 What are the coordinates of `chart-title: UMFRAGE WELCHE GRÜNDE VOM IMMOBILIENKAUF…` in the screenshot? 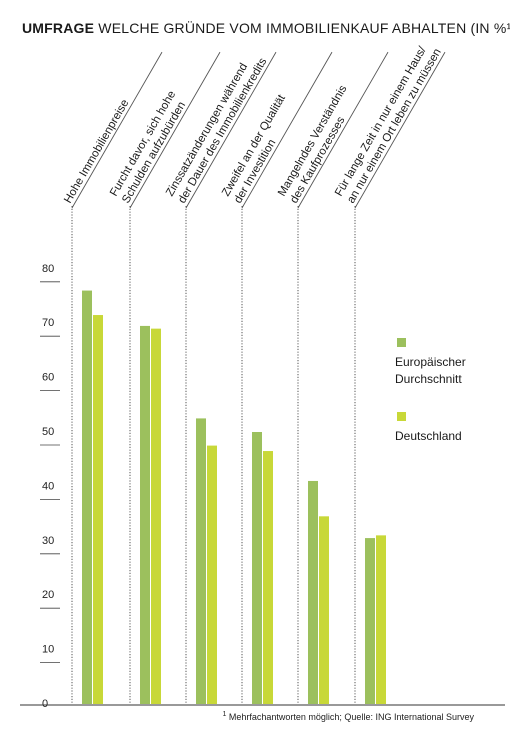 It's located at (266, 28).